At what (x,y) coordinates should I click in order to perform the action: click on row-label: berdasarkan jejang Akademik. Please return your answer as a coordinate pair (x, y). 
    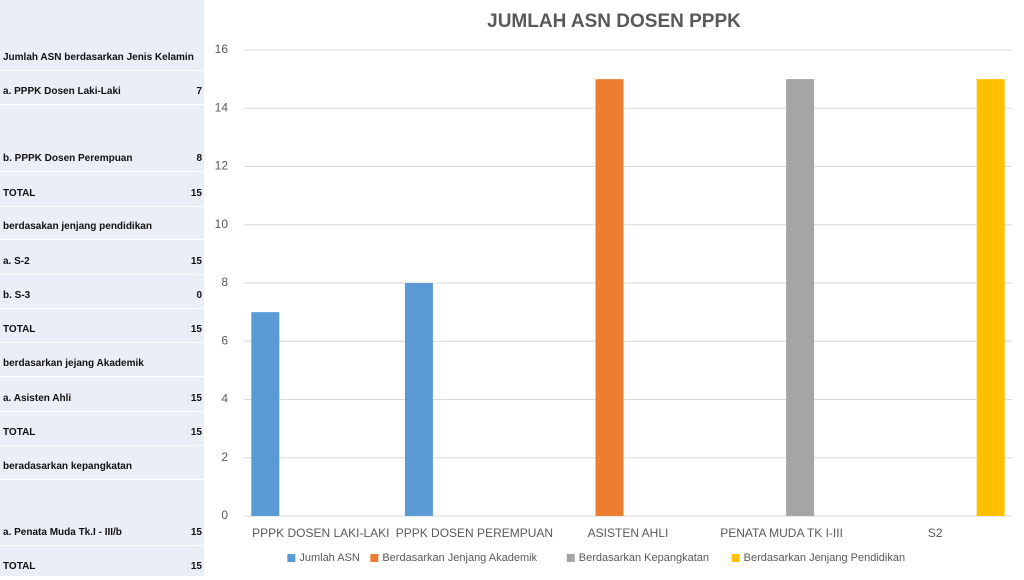
    Looking at the image, I should click on (73, 363).